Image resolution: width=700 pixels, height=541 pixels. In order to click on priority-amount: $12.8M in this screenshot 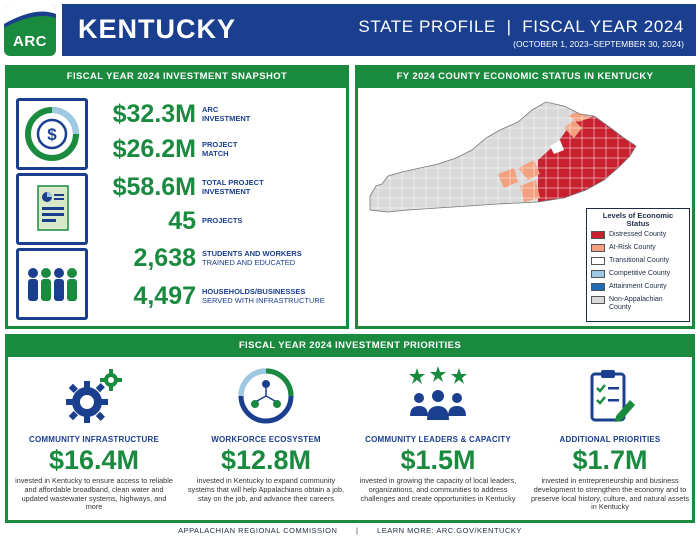, I will do `click(266, 460)`.